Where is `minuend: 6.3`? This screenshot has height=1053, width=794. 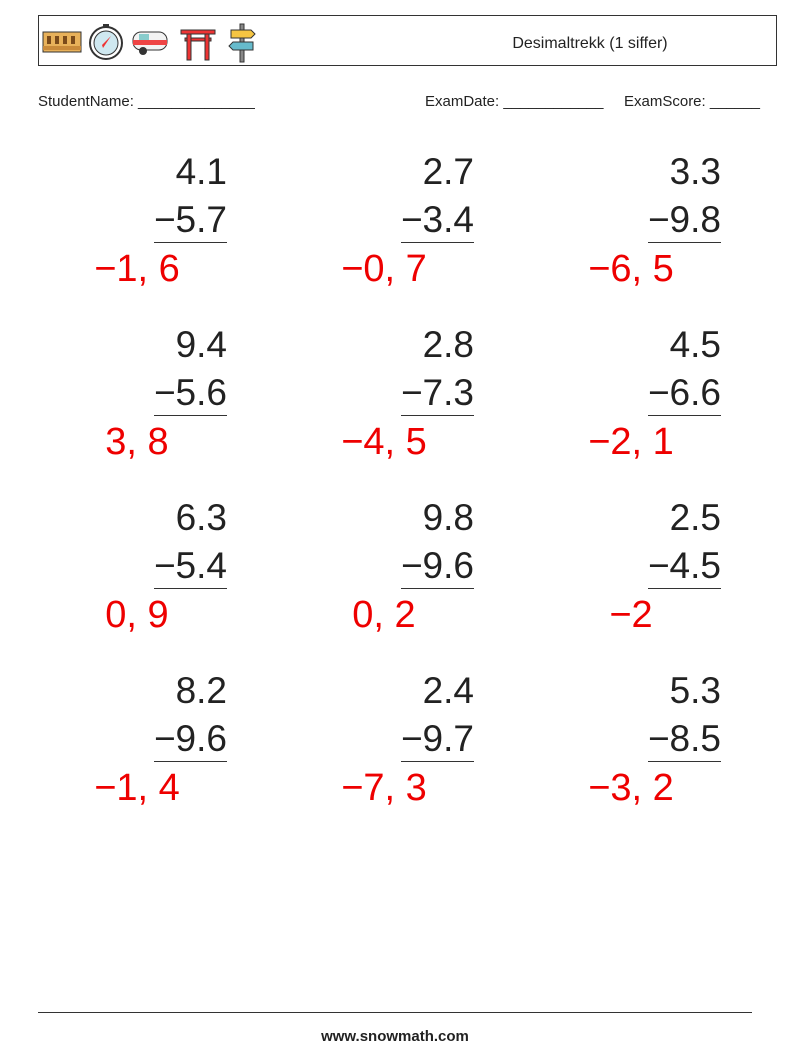 minuend: 6.3 is located at coordinates (201, 517).